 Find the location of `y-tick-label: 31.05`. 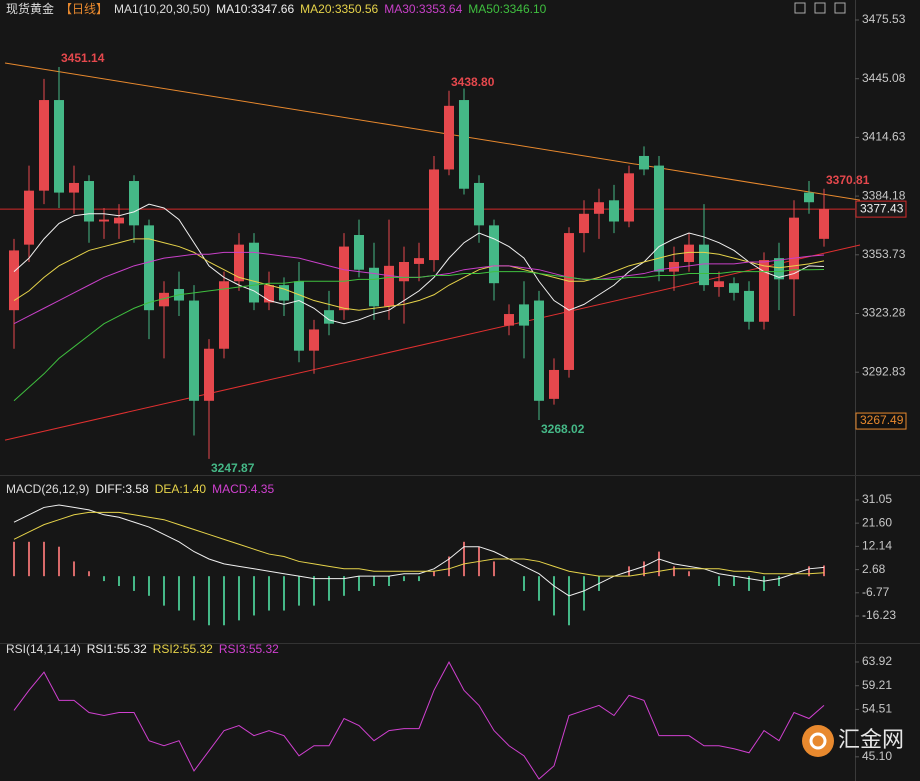

y-tick-label: 31.05 is located at coordinates (877, 499).